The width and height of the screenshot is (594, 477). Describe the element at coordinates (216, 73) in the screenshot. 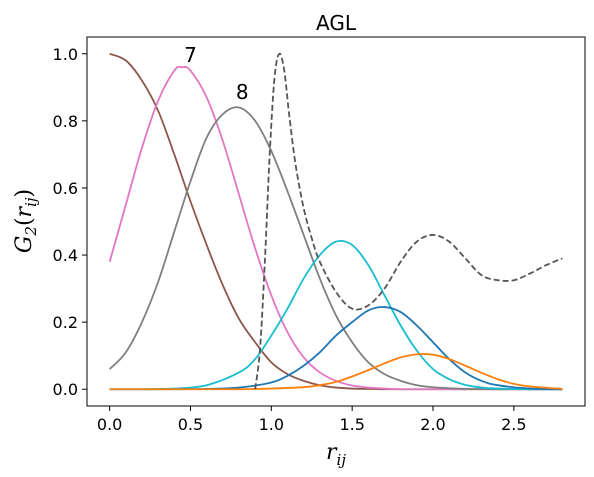

I see `annotation-layer: 78` at that location.